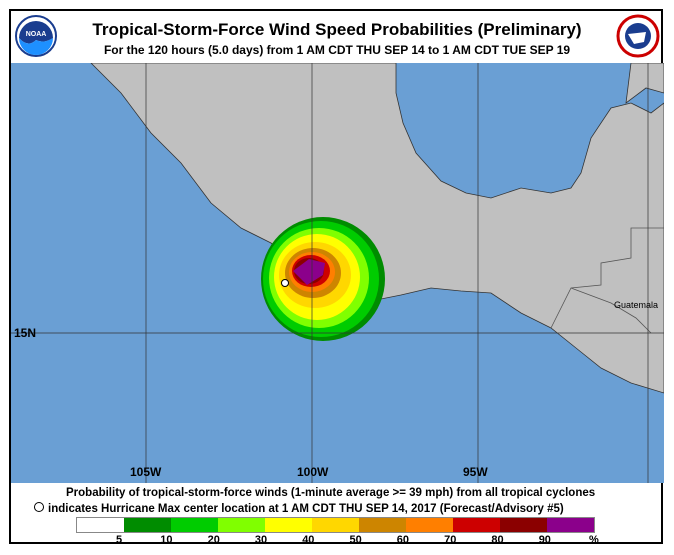 This screenshot has height=555, width=674. What do you see at coordinates (308, 540) in the screenshot?
I see `legend-tick: 40` at bounding box center [308, 540].